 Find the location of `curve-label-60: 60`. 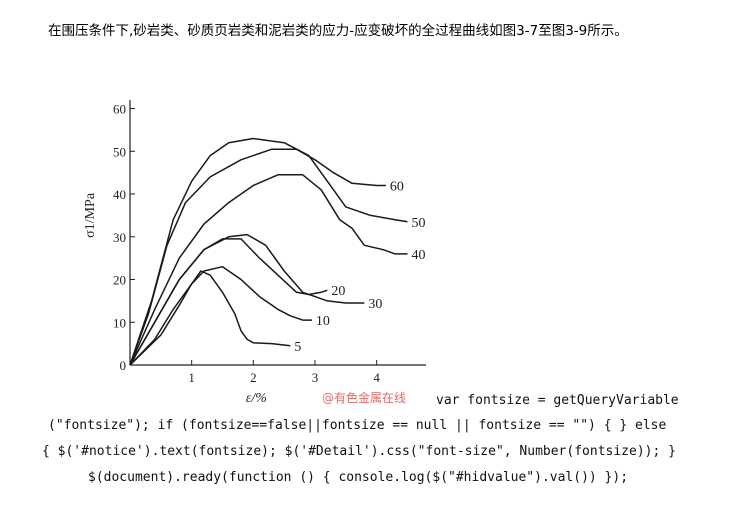

curve-label-60: 60 is located at coordinates (397, 186).